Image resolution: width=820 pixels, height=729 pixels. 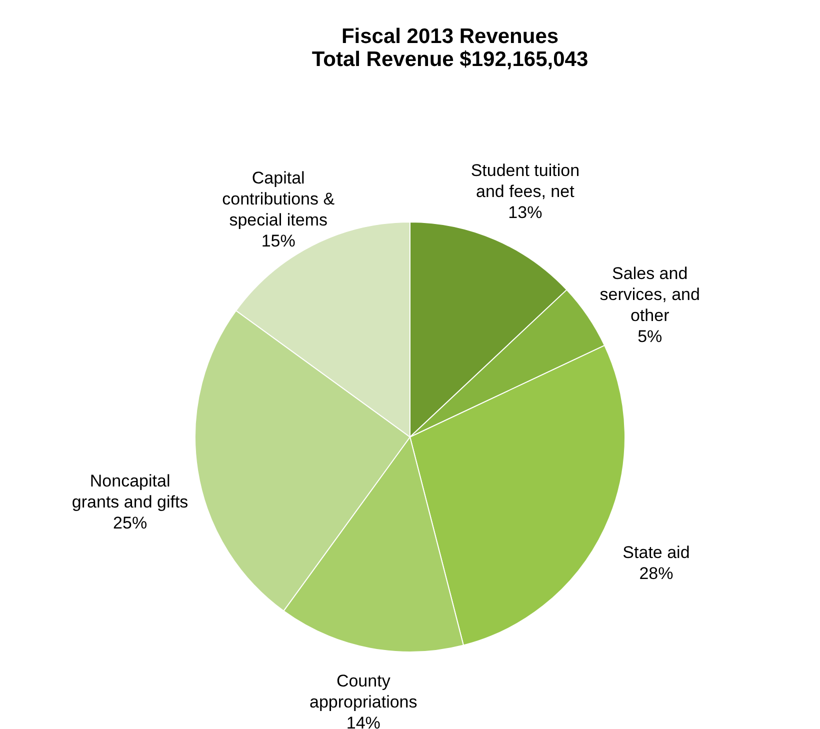 I want to click on data-label: 28%, so click(x=656, y=573).